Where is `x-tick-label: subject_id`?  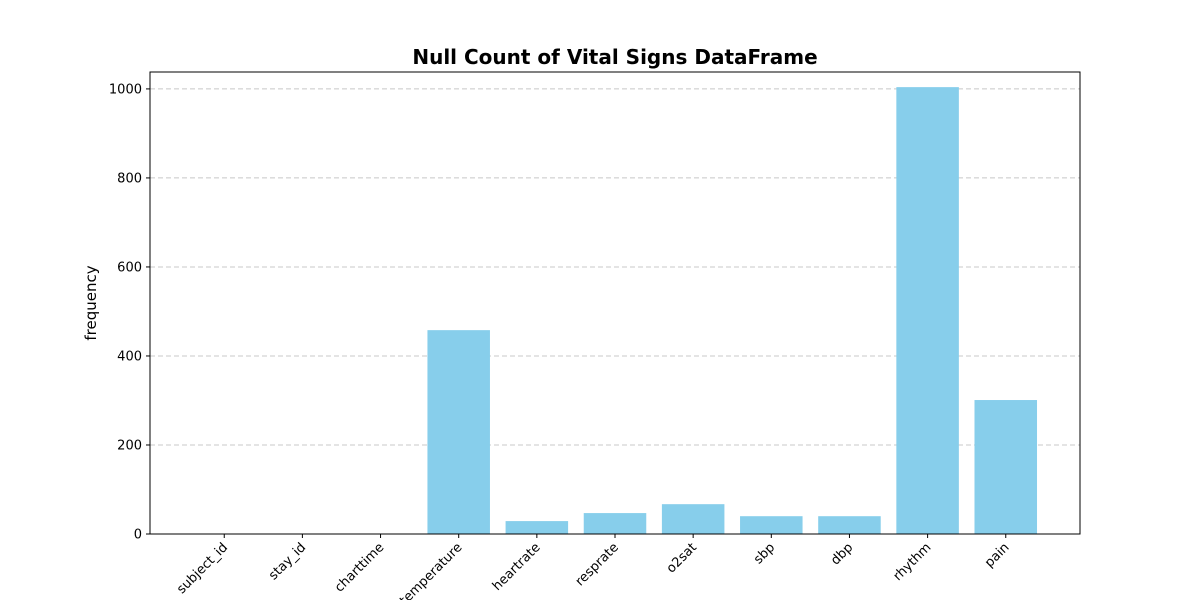 x-tick-label: subject_id is located at coordinates (202, 568).